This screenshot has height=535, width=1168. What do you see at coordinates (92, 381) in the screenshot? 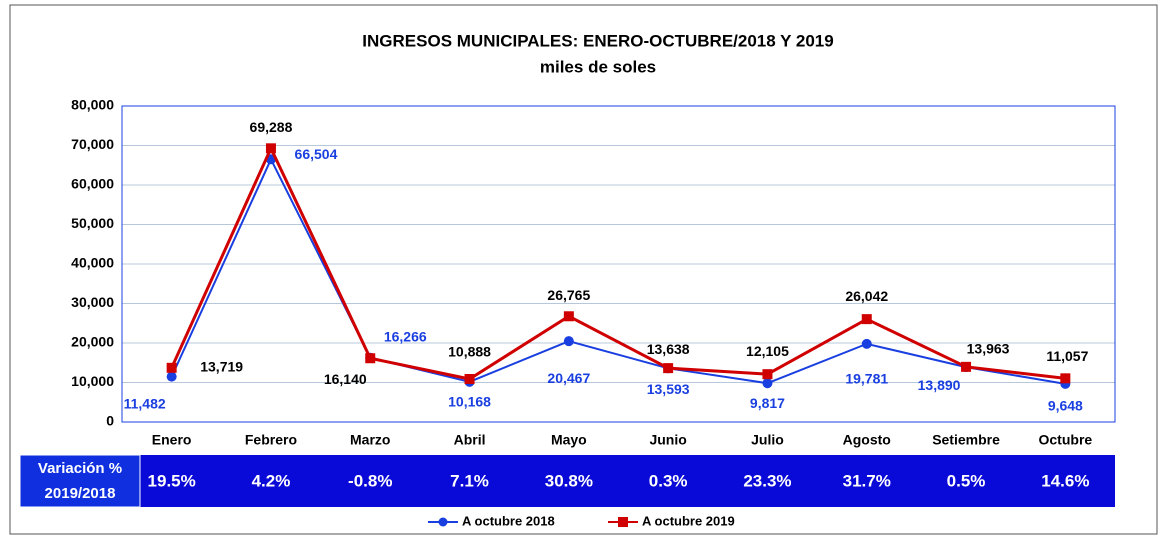
I see `y-tick-label: 10,000` at bounding box center [92, 381].